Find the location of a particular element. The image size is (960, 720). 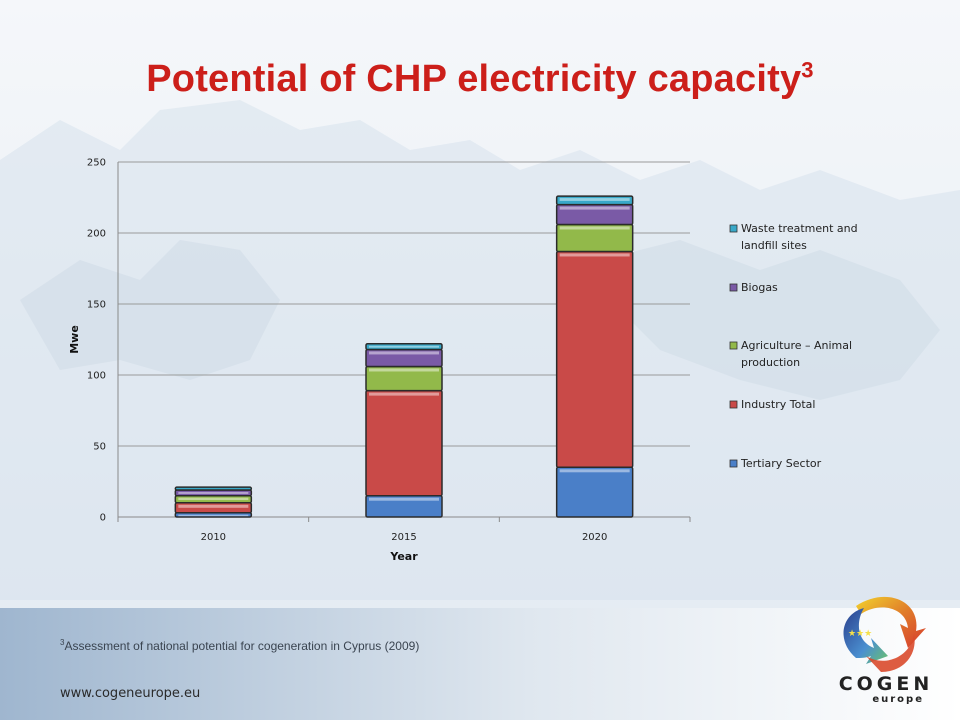

y-tick-label: 150 is located at coordinates (96, 305).